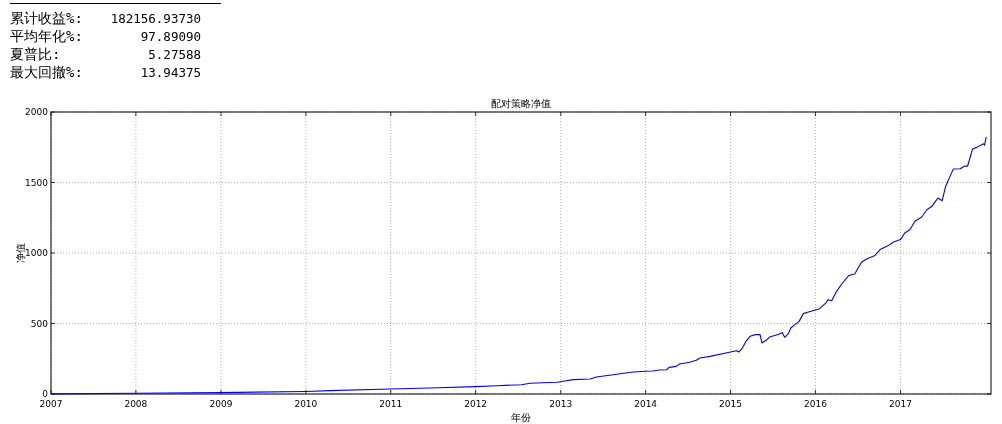 The width and height of the screenshot is (1002, 424). What do you see at coordinates (646, 404) in the screenshot?
I see `x-tick-label: 2014` at bounding box center [646, 404].